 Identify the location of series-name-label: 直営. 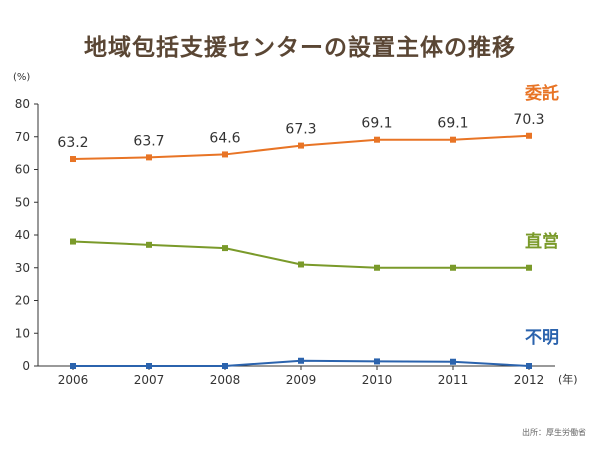
(542, 241).